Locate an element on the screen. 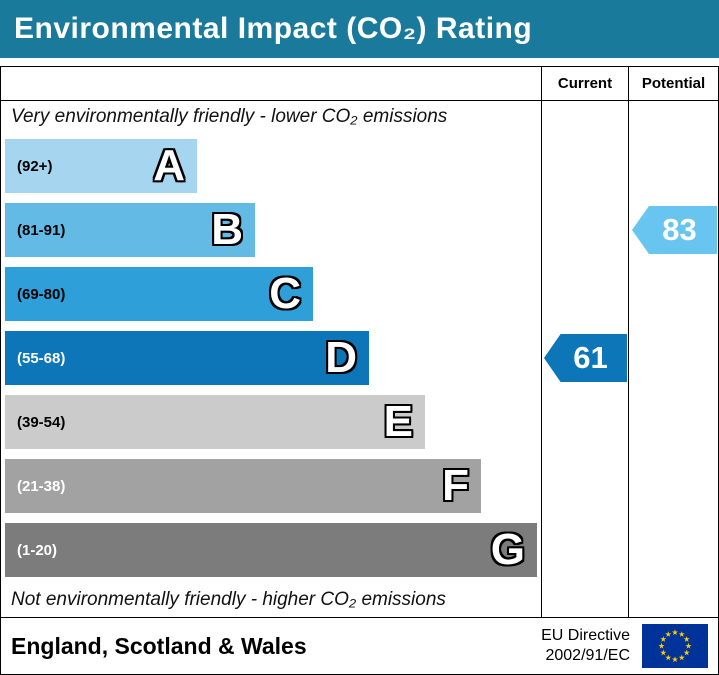  potential-column-divider is located at coordinates (628, 342).